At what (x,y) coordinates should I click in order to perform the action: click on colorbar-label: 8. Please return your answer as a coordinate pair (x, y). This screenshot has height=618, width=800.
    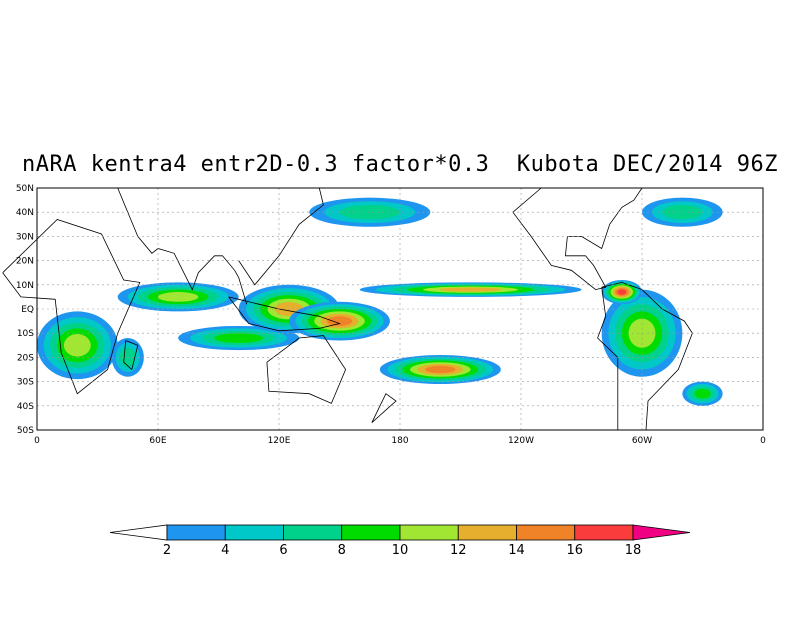
    Looking at the image, I should click on (342, 550).